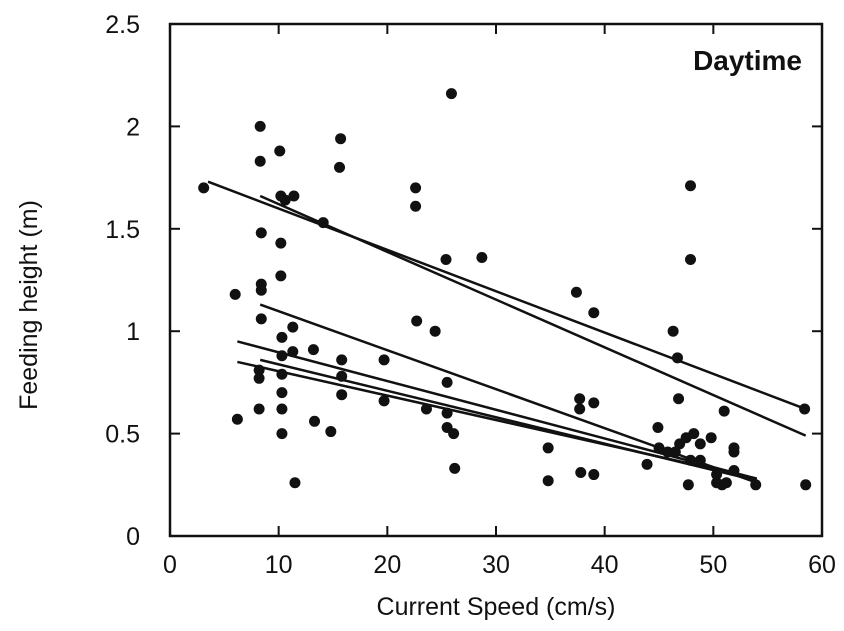  I want to click on y-tick-label: 2, so click(133, 127).